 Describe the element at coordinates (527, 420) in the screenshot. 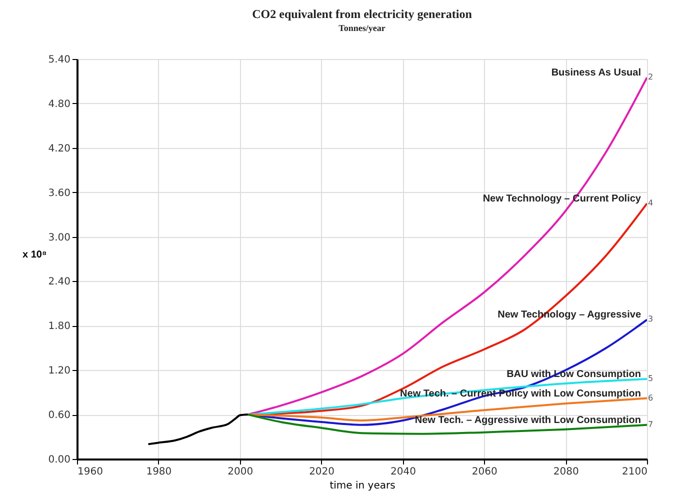

I see `series-label: New Tech. – Aggressive with Low Consumption` at that location.